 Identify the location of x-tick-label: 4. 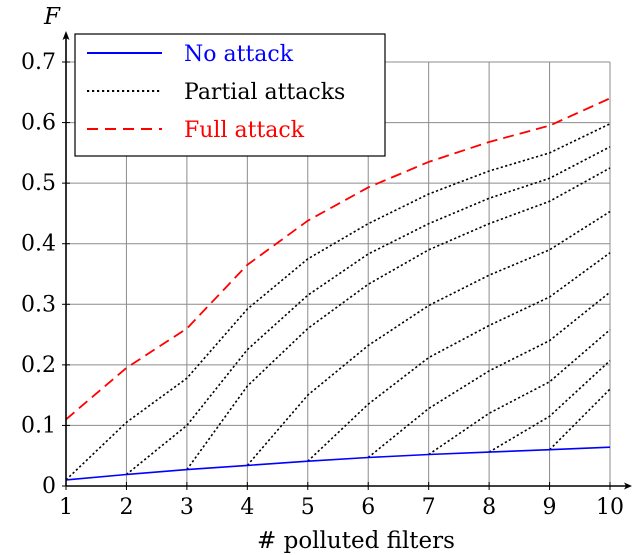
(247, 507).